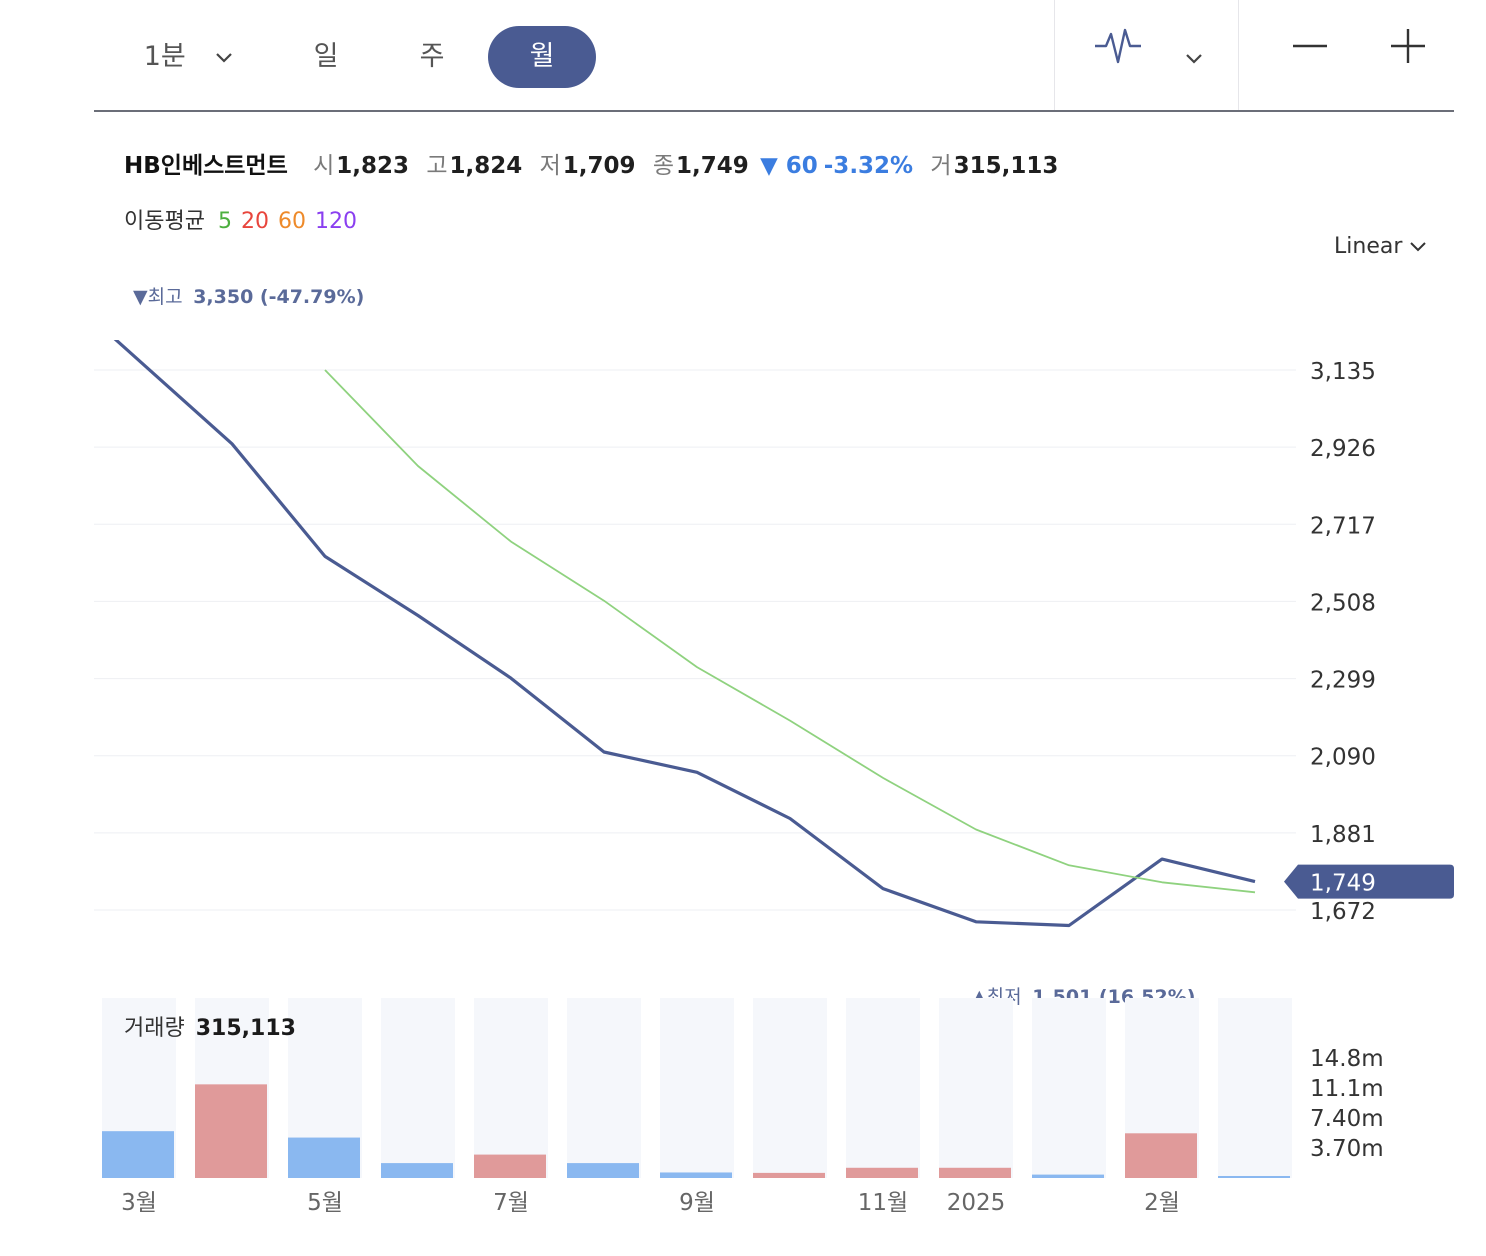 Image resolution: width=1486 pixels, height=1256 pixels. What do you see at coordinates (1343, 884) in the screenshot?
I see `current-price-label: 1,749` at bounding box center [1343, 884].